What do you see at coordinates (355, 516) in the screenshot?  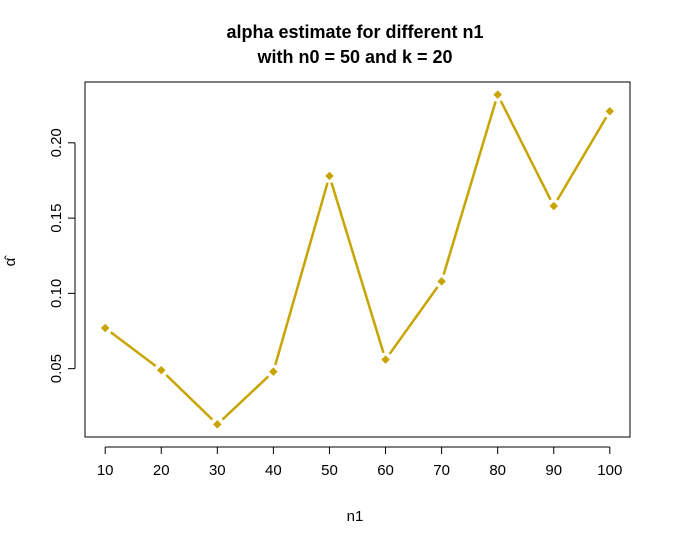 I see `x-axis-label: n1` at bounding box center [355, 516].